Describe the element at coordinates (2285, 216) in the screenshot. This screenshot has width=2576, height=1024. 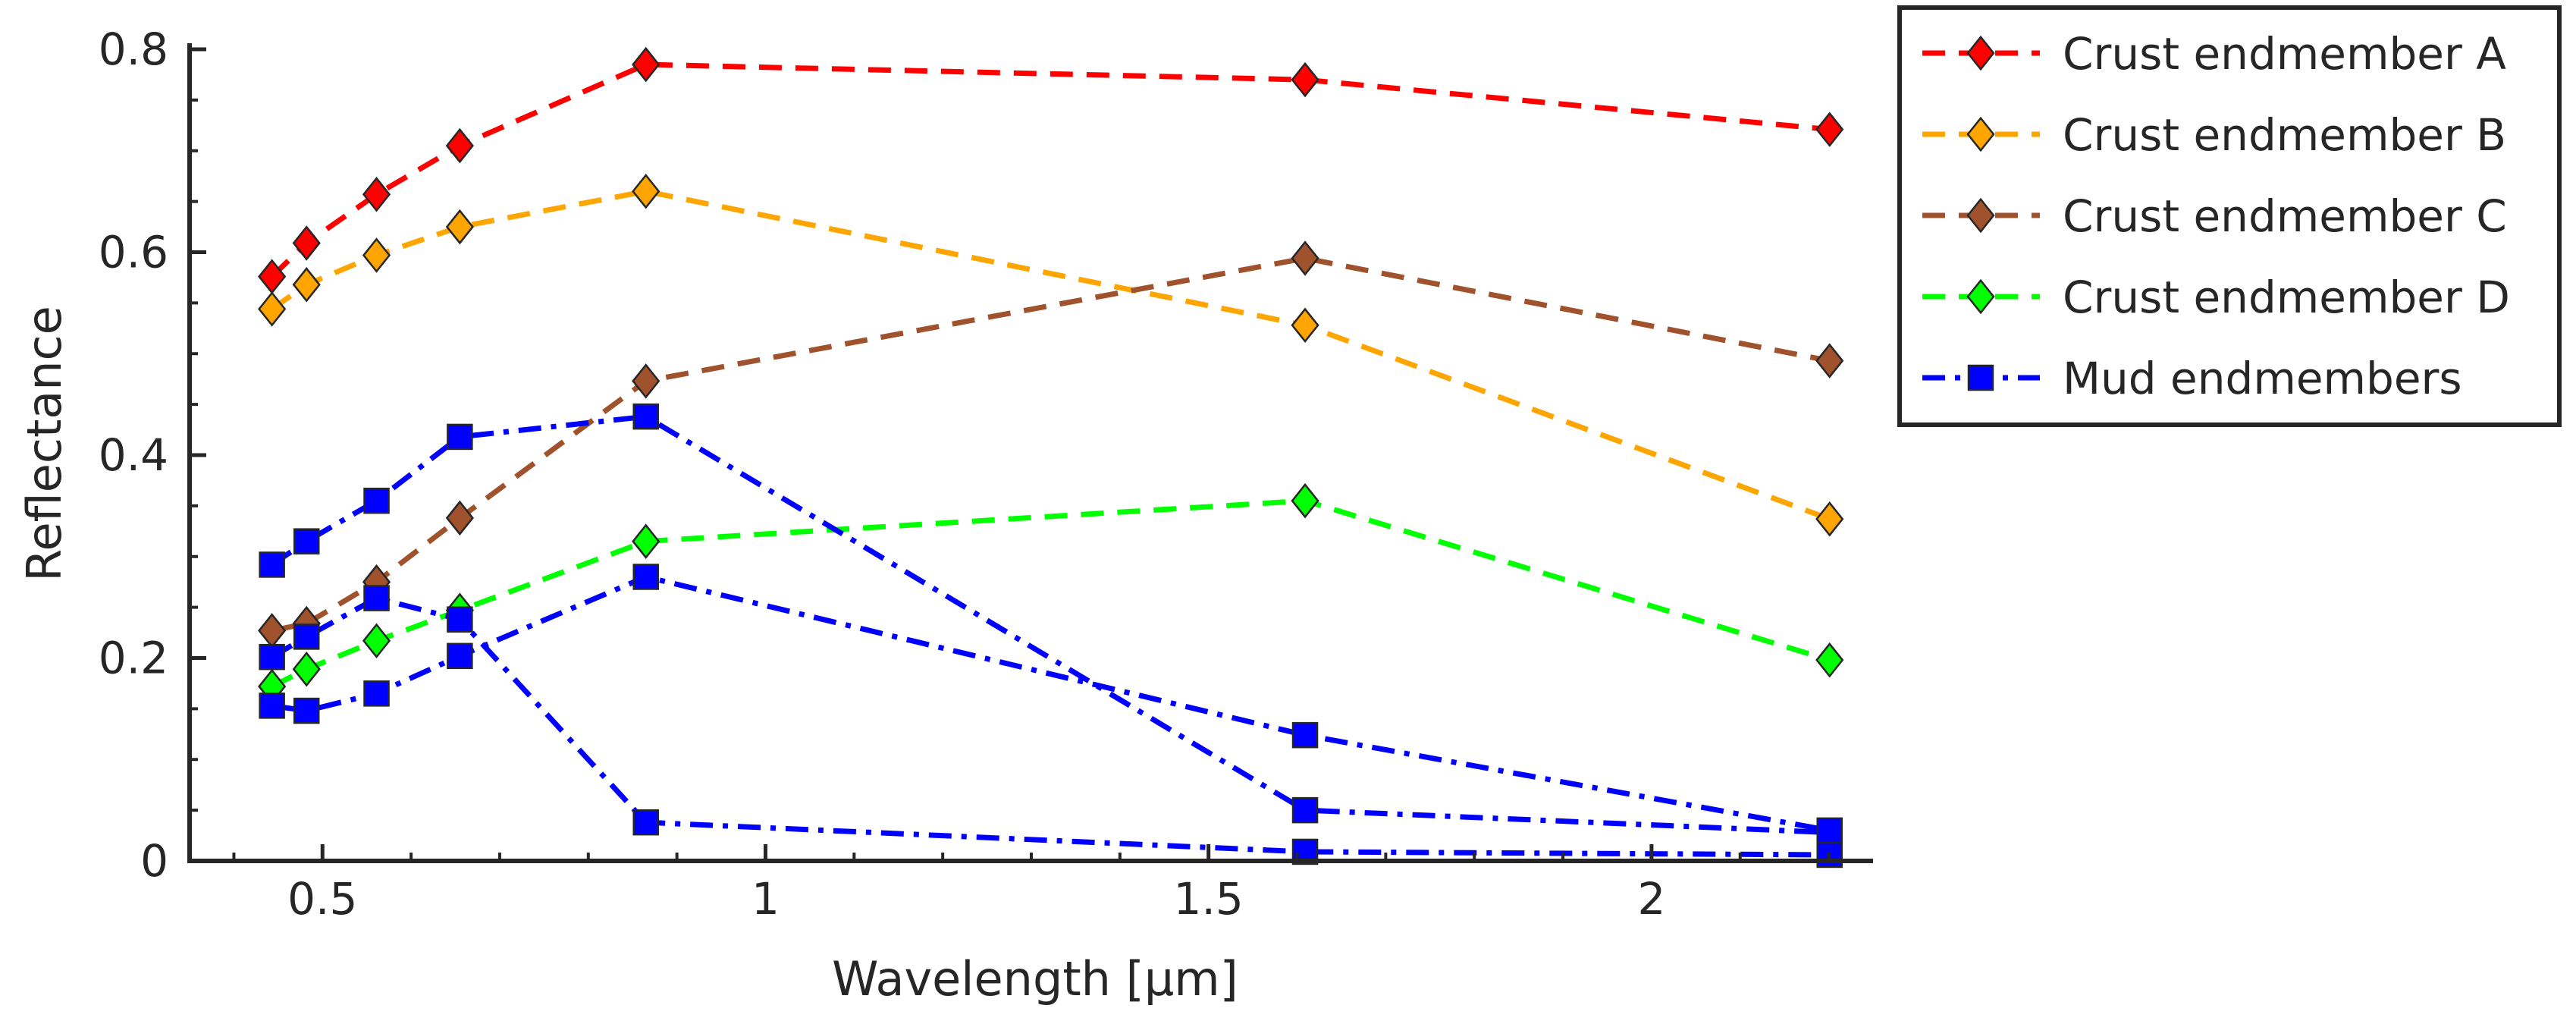
I see `legend-label: Crust endmember C` at that location.